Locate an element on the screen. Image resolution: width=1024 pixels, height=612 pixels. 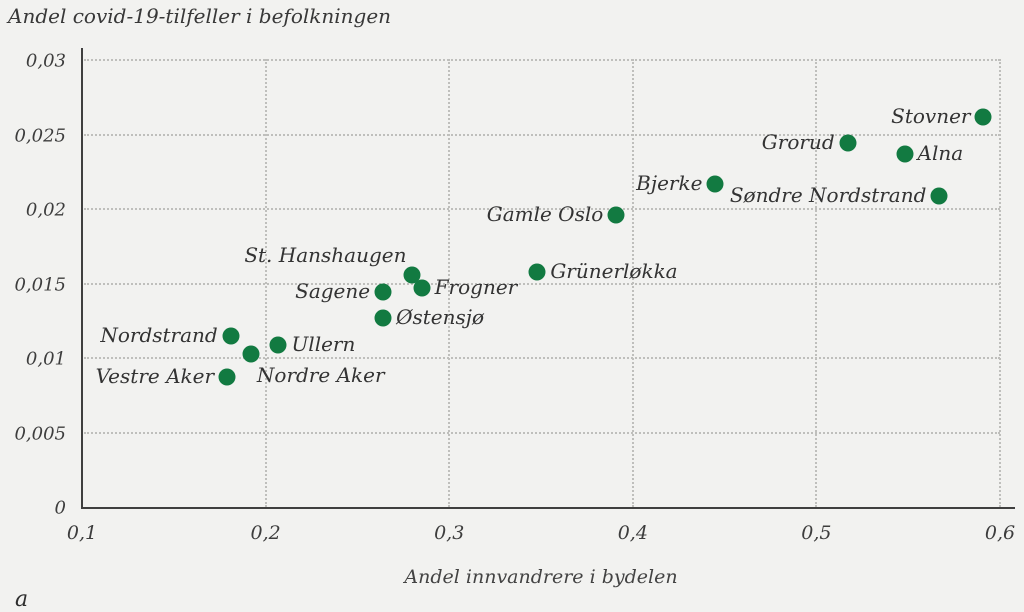
data-point-label: Østensjø is located at coordinates (440, 316).